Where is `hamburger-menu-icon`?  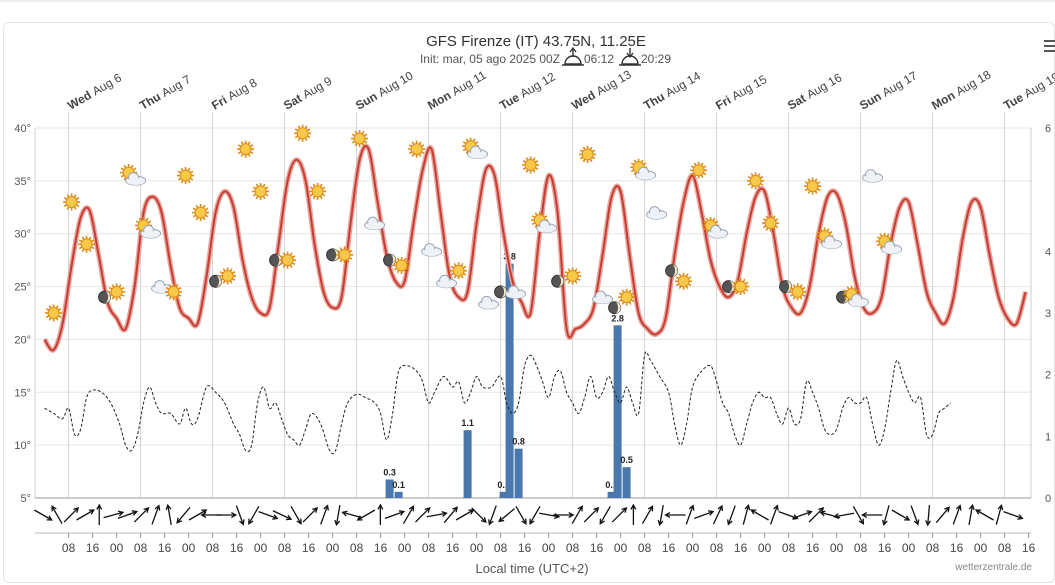 hamburger-menu-icon is located at coordinates (1049, 47).